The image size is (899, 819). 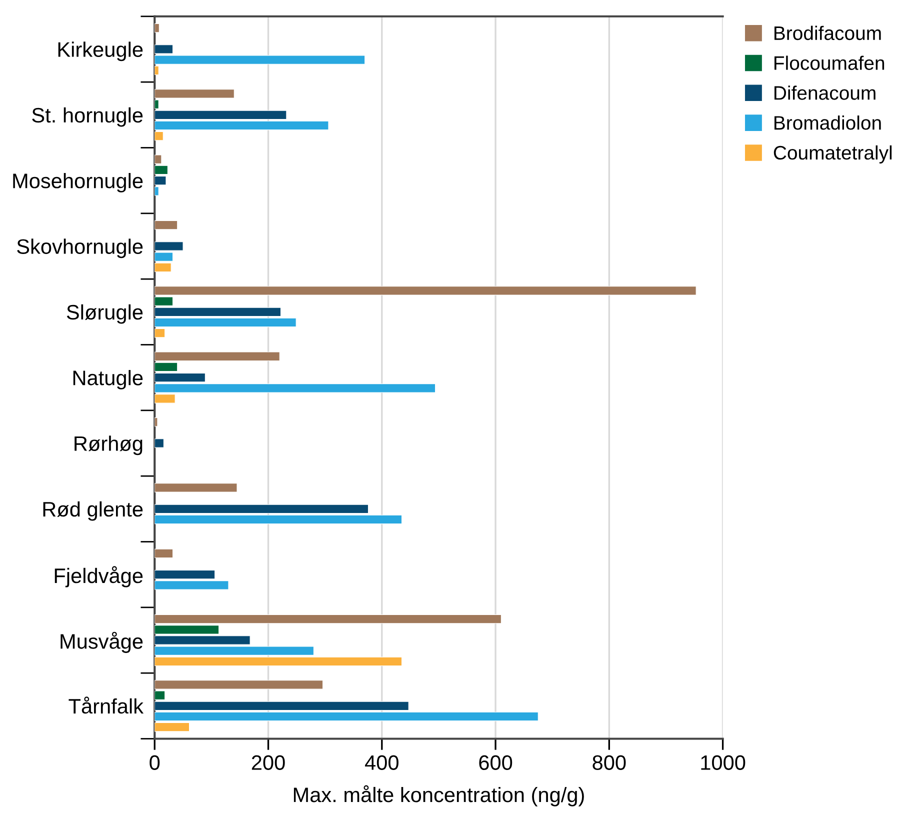 I want to click on legend-label: Difenacoum, so click(x=825, y=93).